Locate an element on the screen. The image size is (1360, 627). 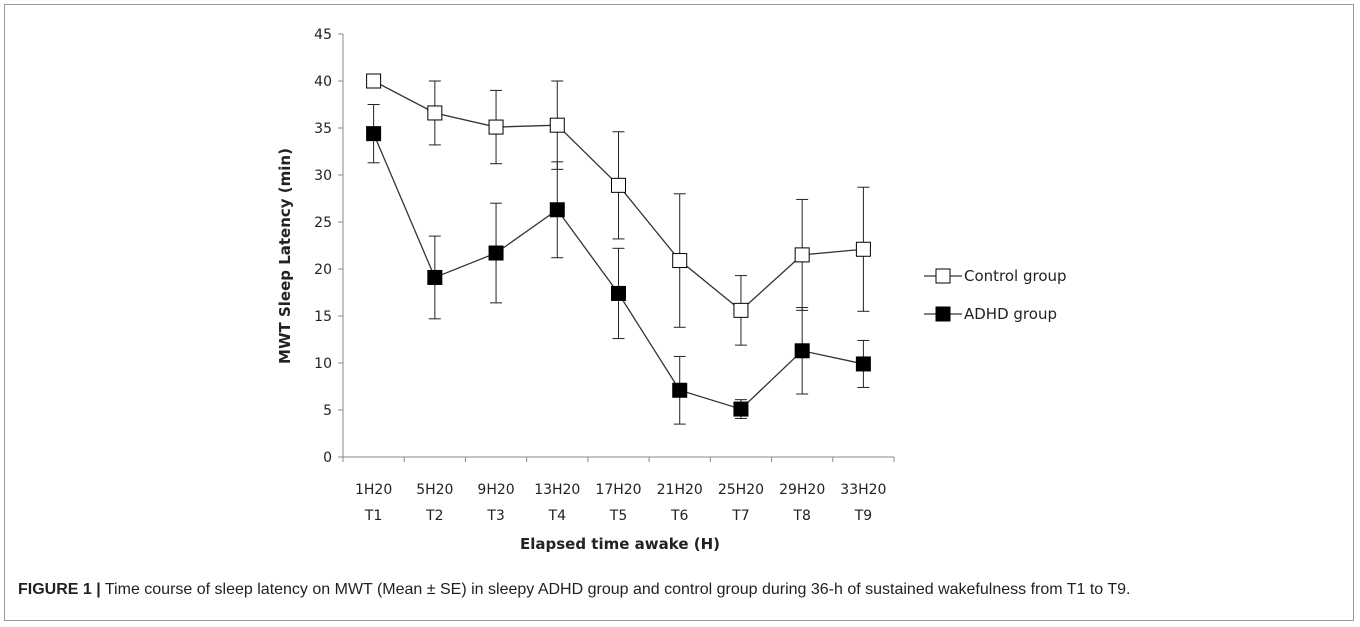
y-tick-label: 35 is located at coordinates (323, 129).